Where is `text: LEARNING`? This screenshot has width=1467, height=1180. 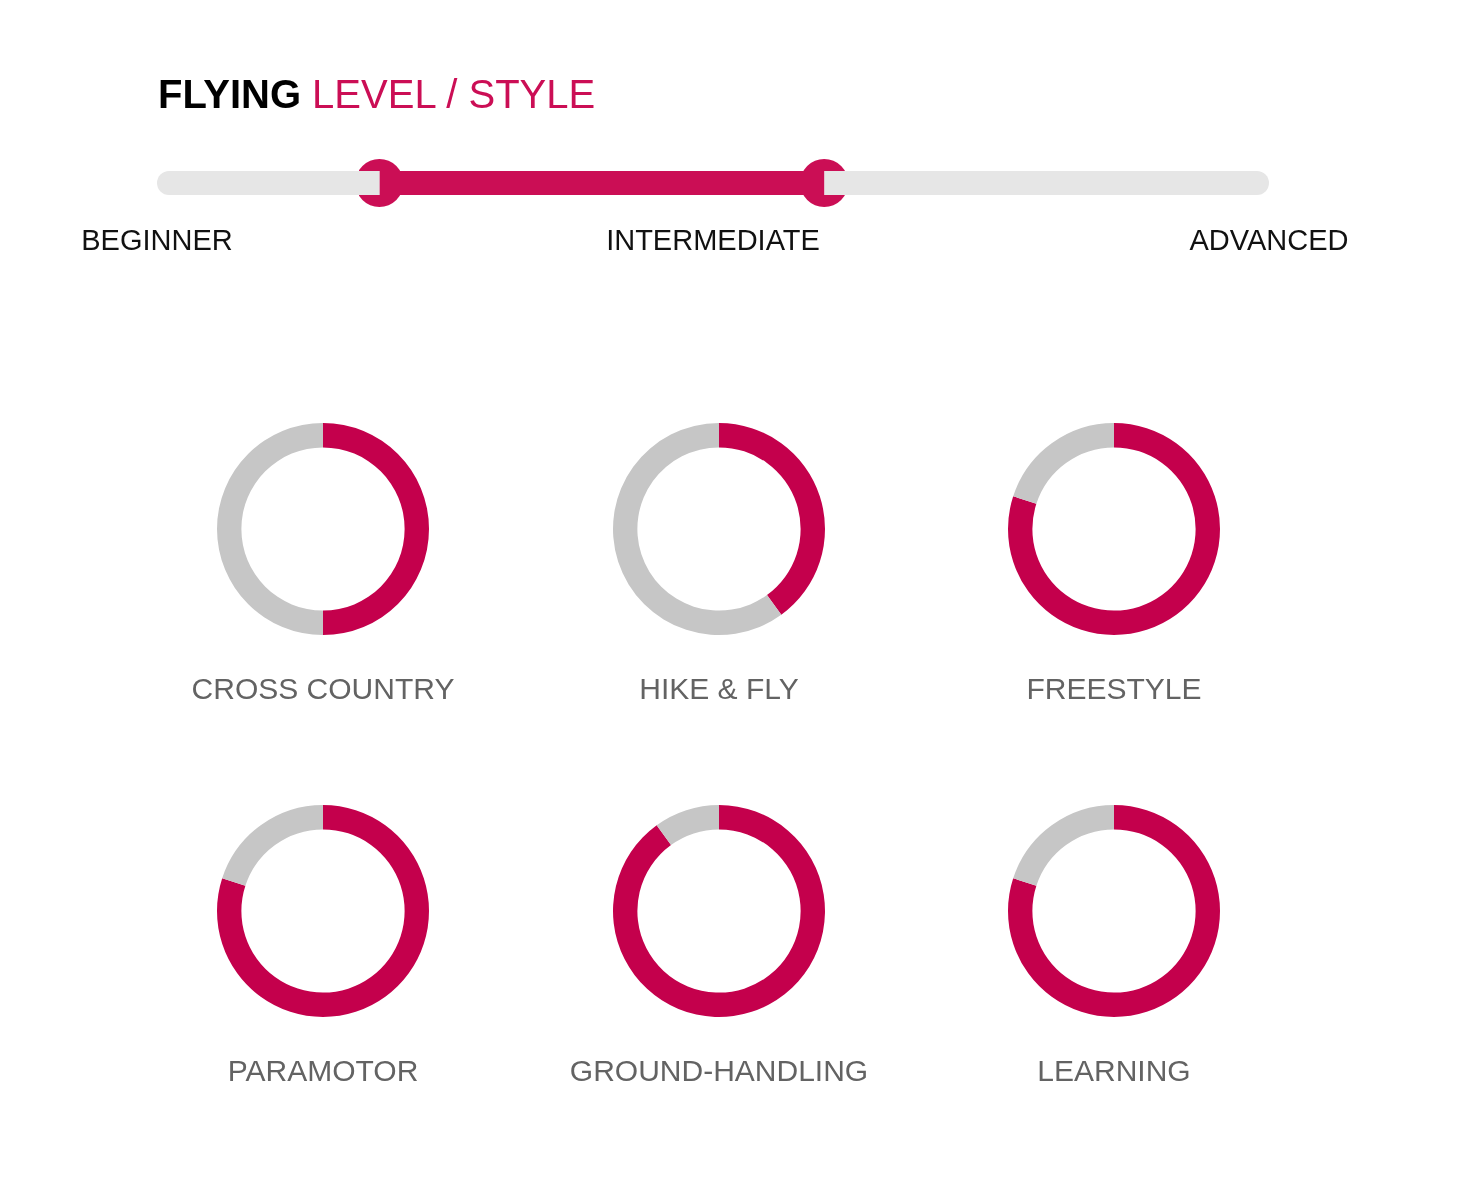
text: LEARNING is located at coordinates (1114, 1070).